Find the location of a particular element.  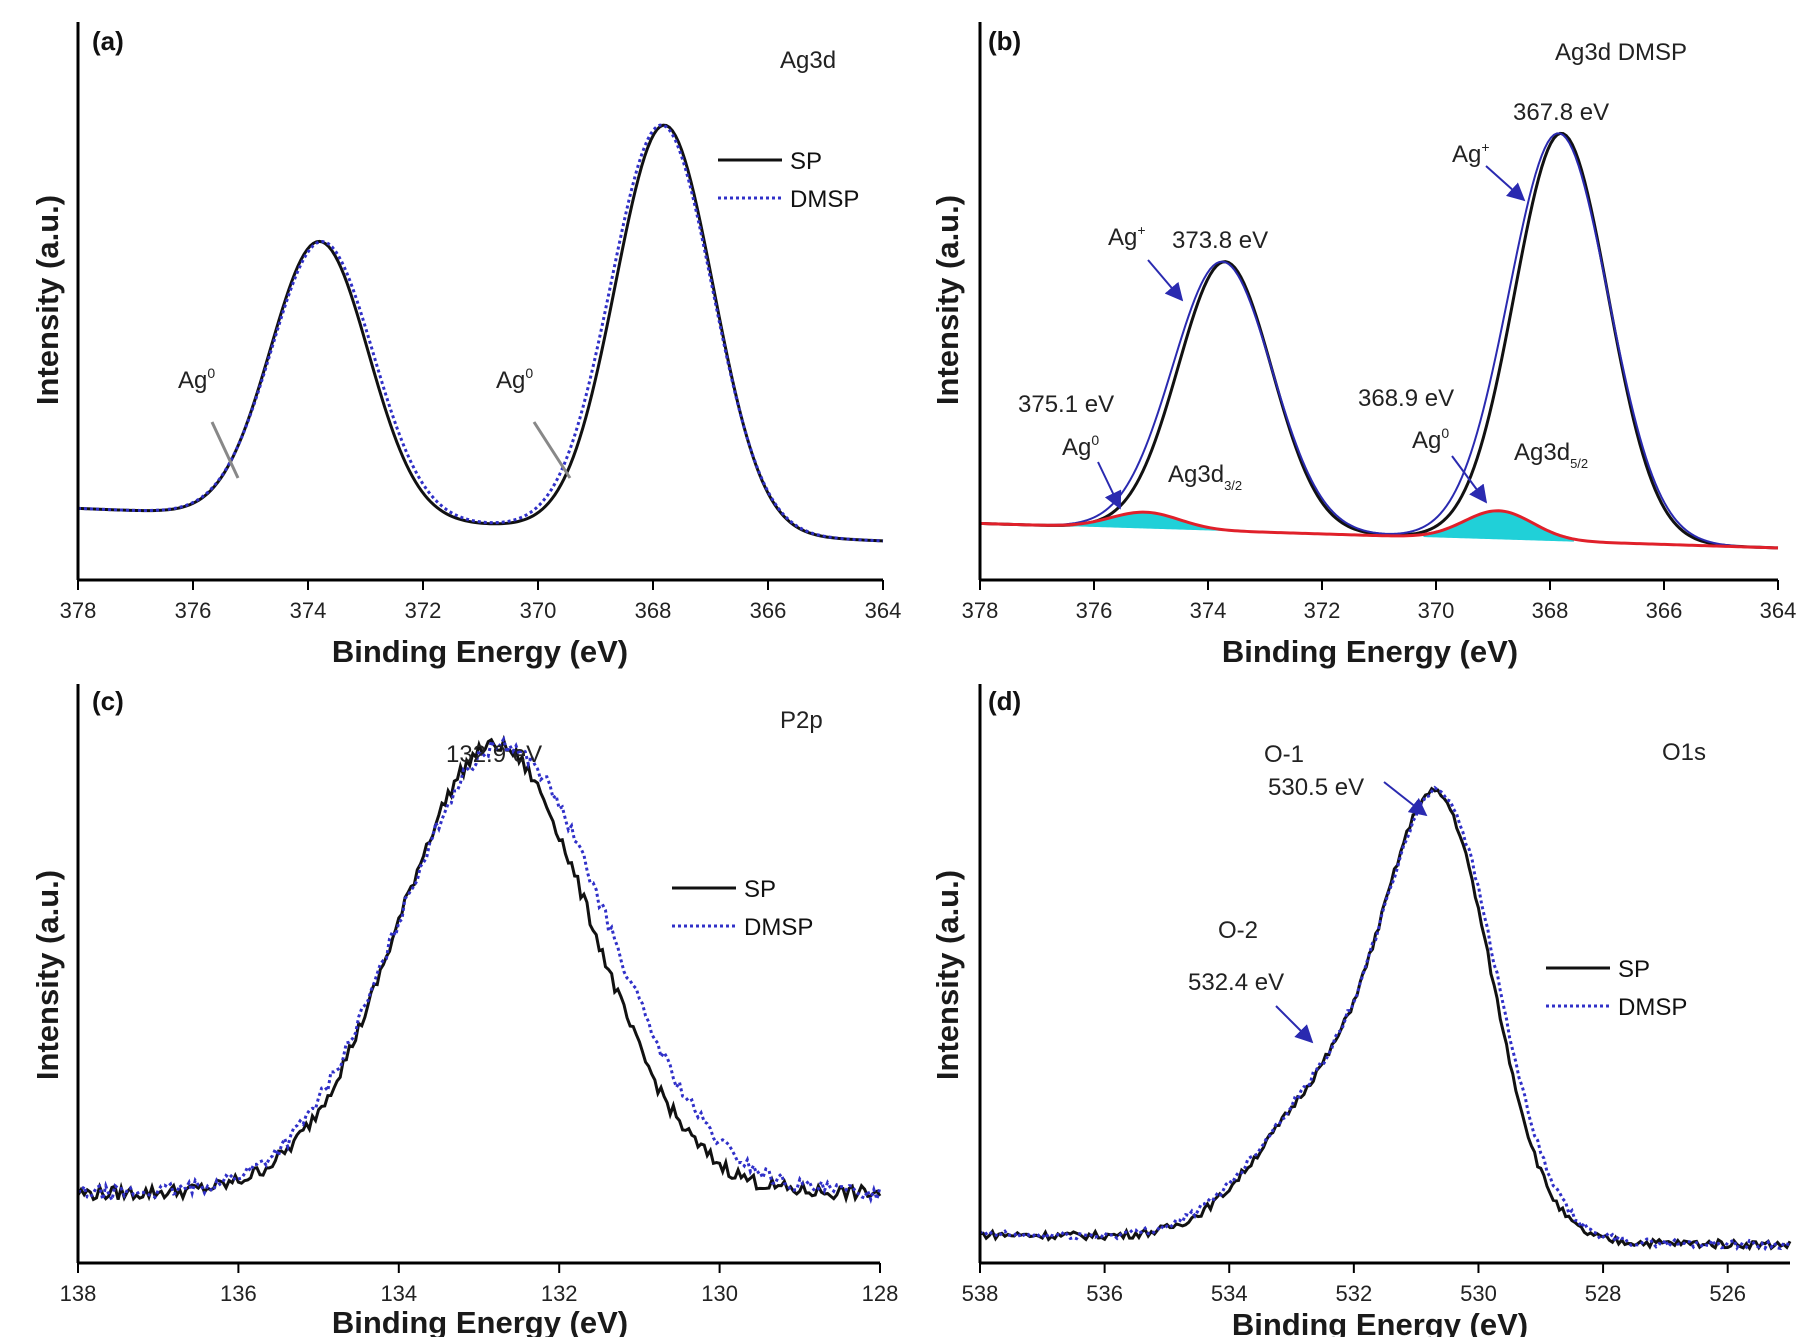

plot-area-a is located at coordinates (480, 333).